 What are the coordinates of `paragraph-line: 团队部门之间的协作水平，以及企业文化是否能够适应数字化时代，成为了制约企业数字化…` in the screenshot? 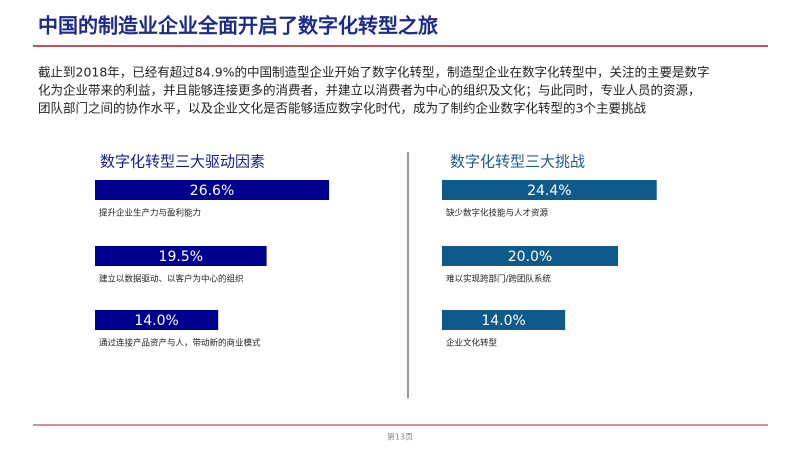 It's located at (342, 108).